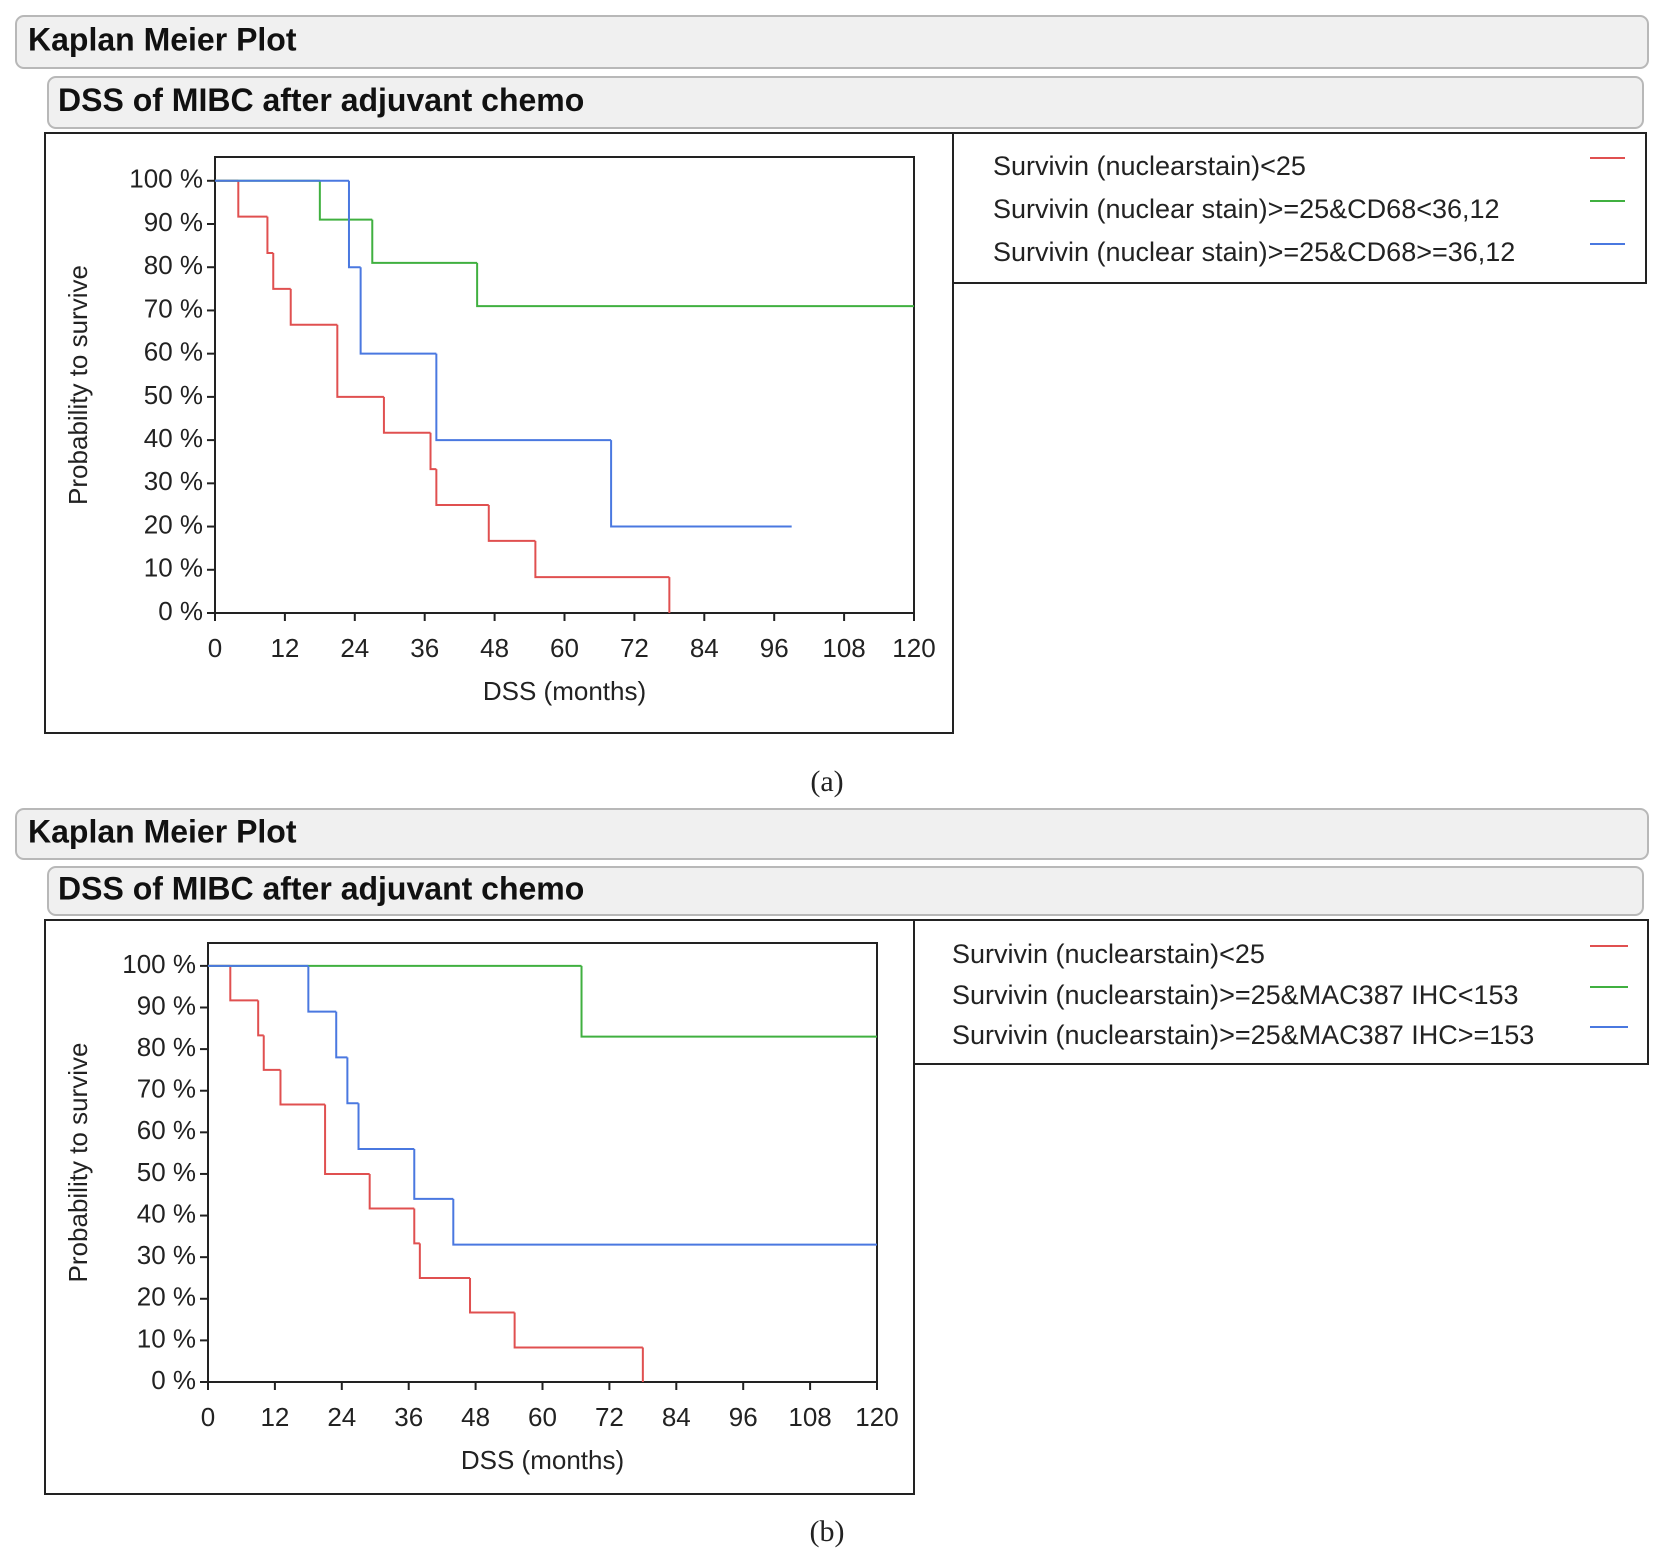 Image resolution: width=1665 pixels, height=1560 pixels. I want to click on y-tick-label: 100 %, so click(159, 964).